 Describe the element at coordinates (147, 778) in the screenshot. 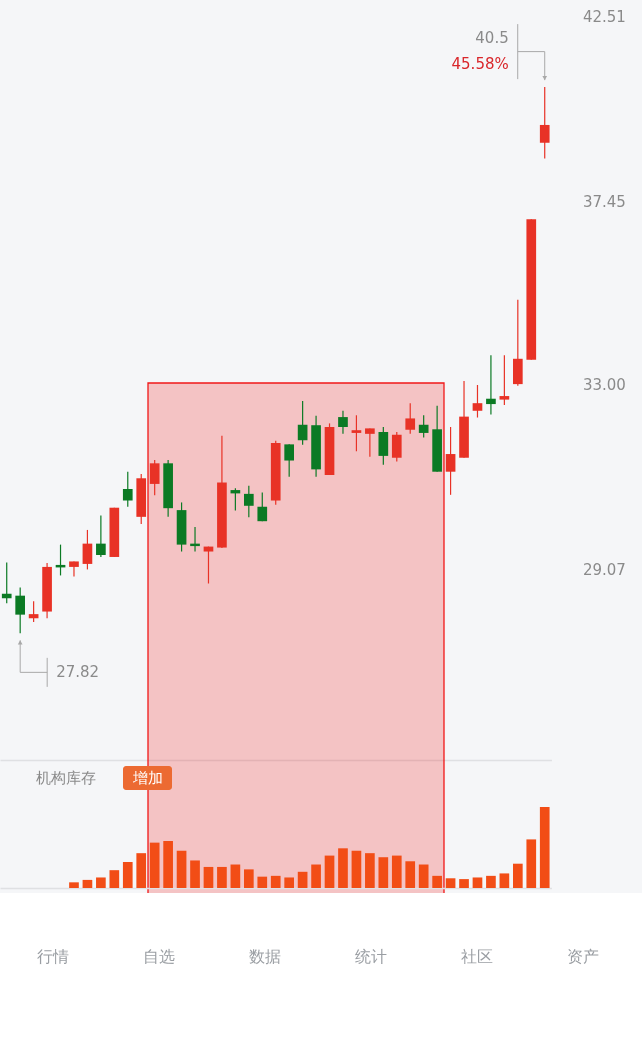

I see `text: 增加` at that location.